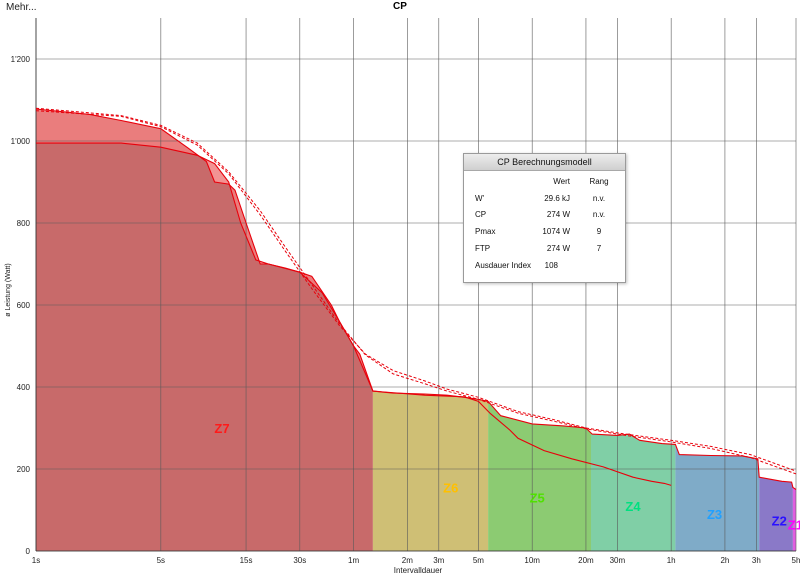 This screenshot has width=800, height=576. What do you see at coordinates (671, 560) in the screenshot?
I see `x-tick-label: 1h` at bounding box center [671, 560].